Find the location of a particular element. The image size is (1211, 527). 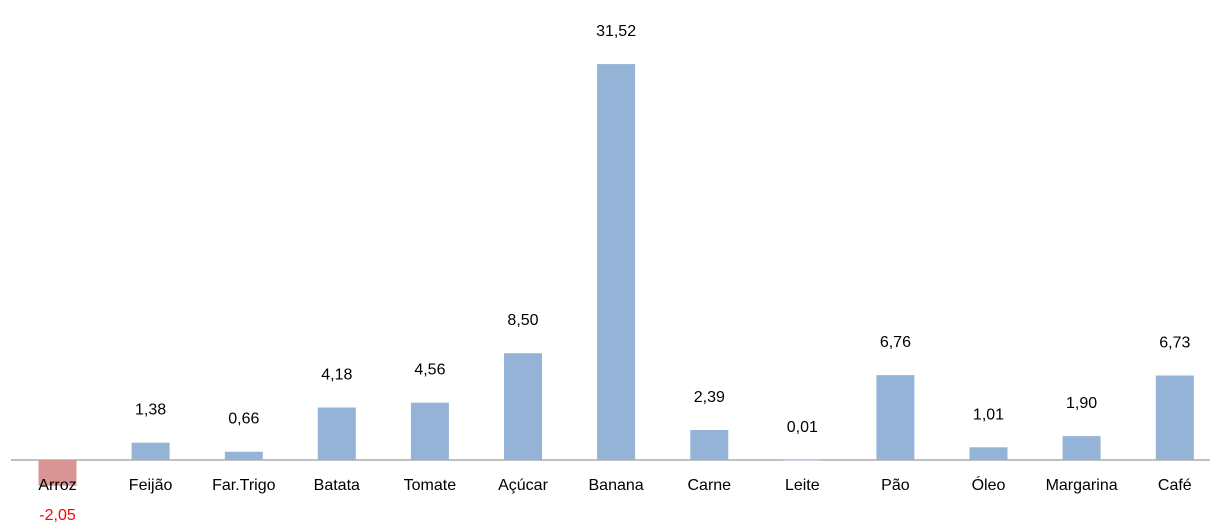

bar--leo is located at coordinates (988, 453).